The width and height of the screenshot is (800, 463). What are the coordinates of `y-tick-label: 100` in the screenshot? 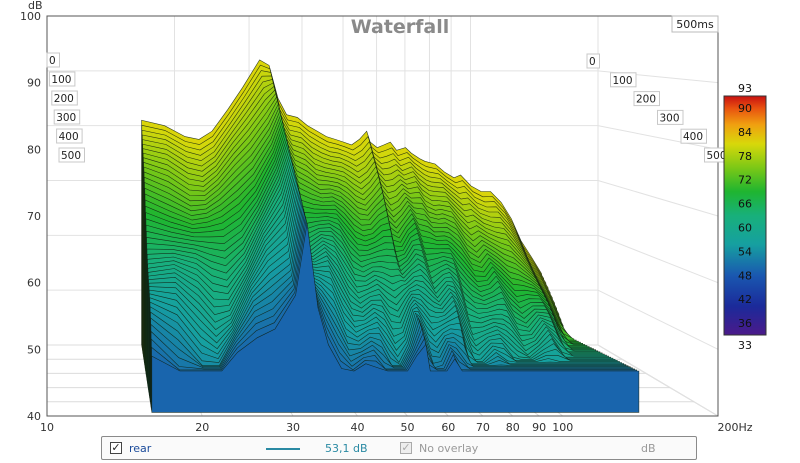 It's located at (30, 16).